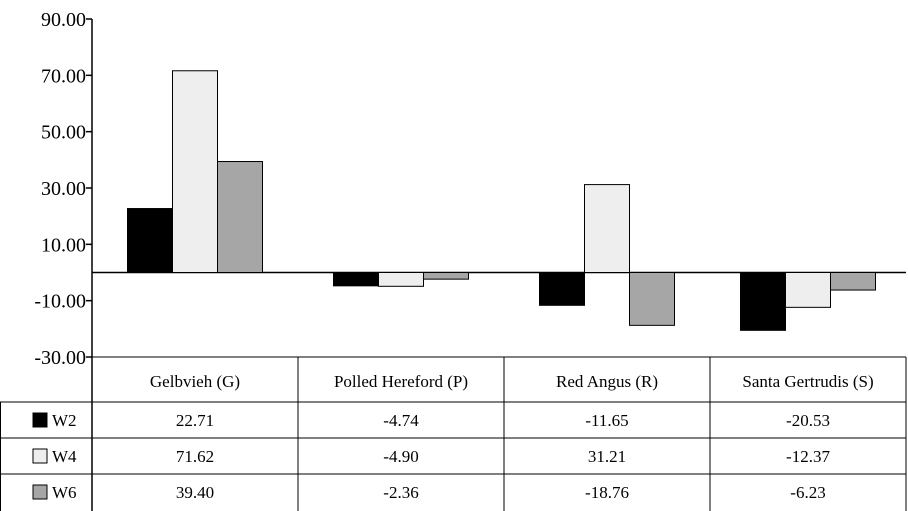 Image resolution: width=908 pixels, height=511 pixels. Describe the element at coordinates (64, 420) in the screenshot. I see `series-name: W2` at that location.